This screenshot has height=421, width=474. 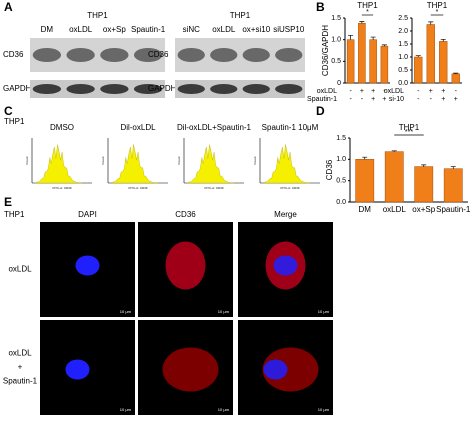 I want to click on panel-label: D, so click(x=320, y=111).